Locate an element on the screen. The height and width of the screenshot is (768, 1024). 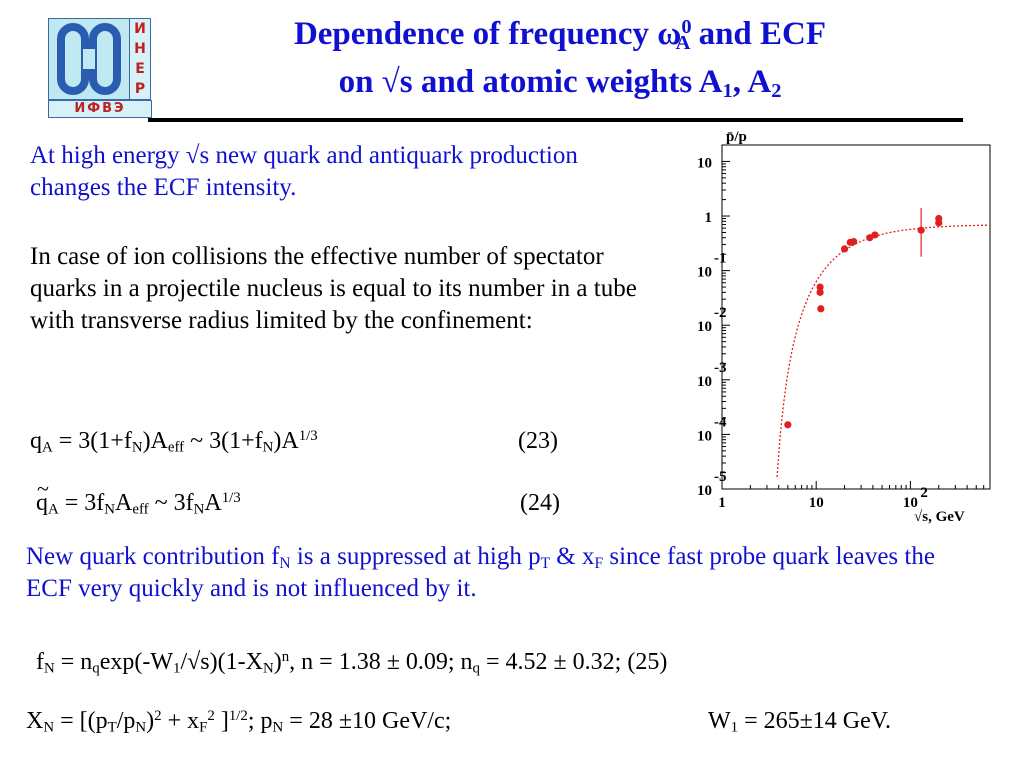
title-divider is located at coordinates (555, 120).